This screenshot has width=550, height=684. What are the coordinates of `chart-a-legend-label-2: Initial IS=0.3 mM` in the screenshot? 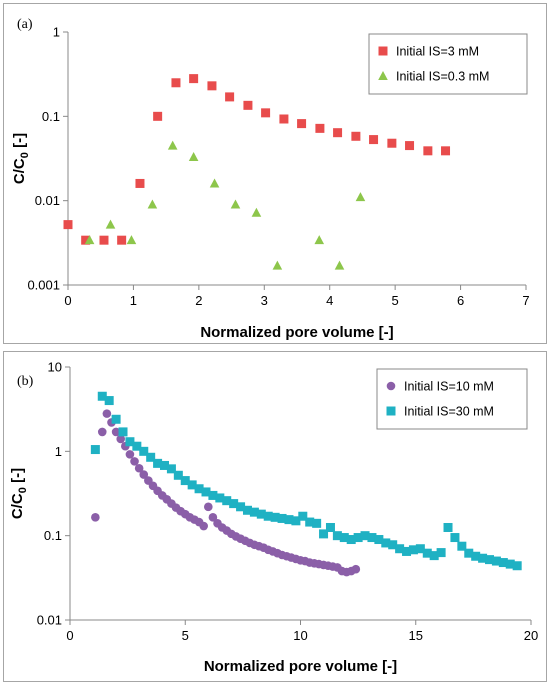 It's located at (442, 77).